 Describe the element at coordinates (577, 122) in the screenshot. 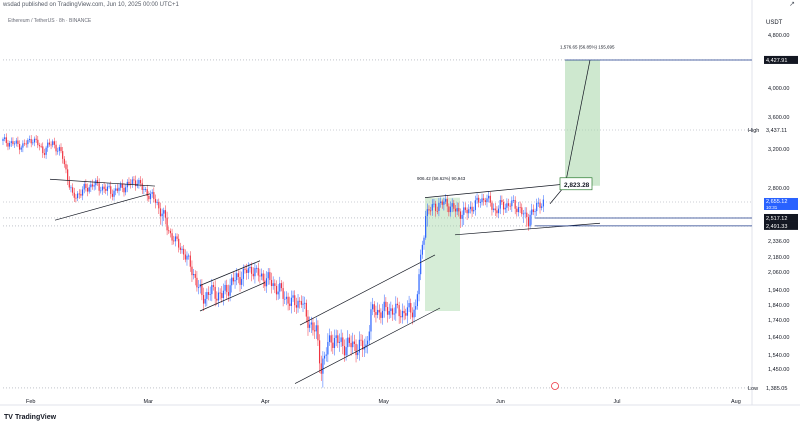

I see `projection-arrow` at that location.